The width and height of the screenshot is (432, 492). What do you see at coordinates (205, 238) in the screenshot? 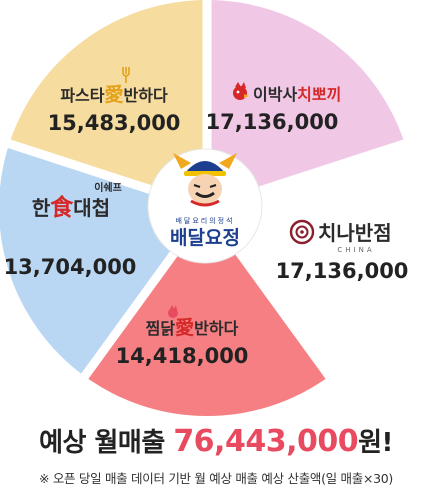
I see `center-name: 배달요정` at bounding box center [205, 238].